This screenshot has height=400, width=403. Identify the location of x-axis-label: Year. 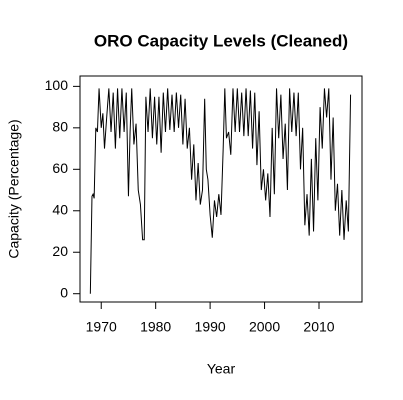
(221, 369).